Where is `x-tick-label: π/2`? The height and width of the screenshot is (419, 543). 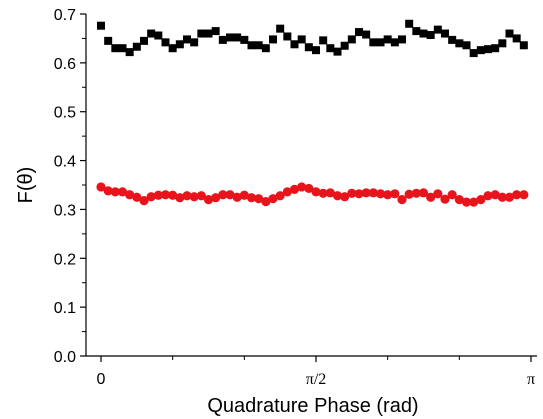 x-tick-label: π/2 is located at coordinates (316, 379).